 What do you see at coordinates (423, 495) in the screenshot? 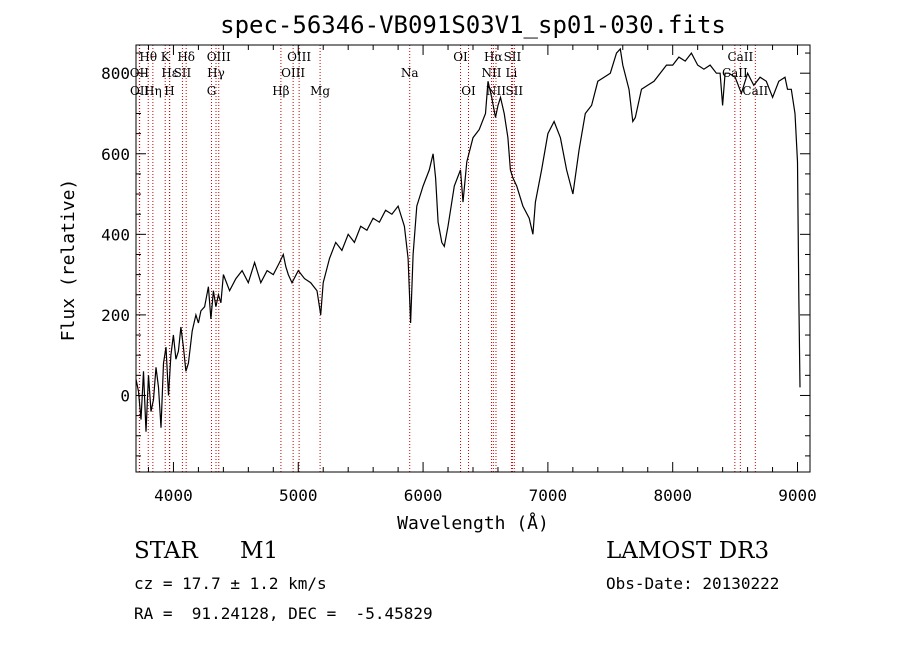
I see `x-tick-label: 6000` at bounding box center [423, 495].